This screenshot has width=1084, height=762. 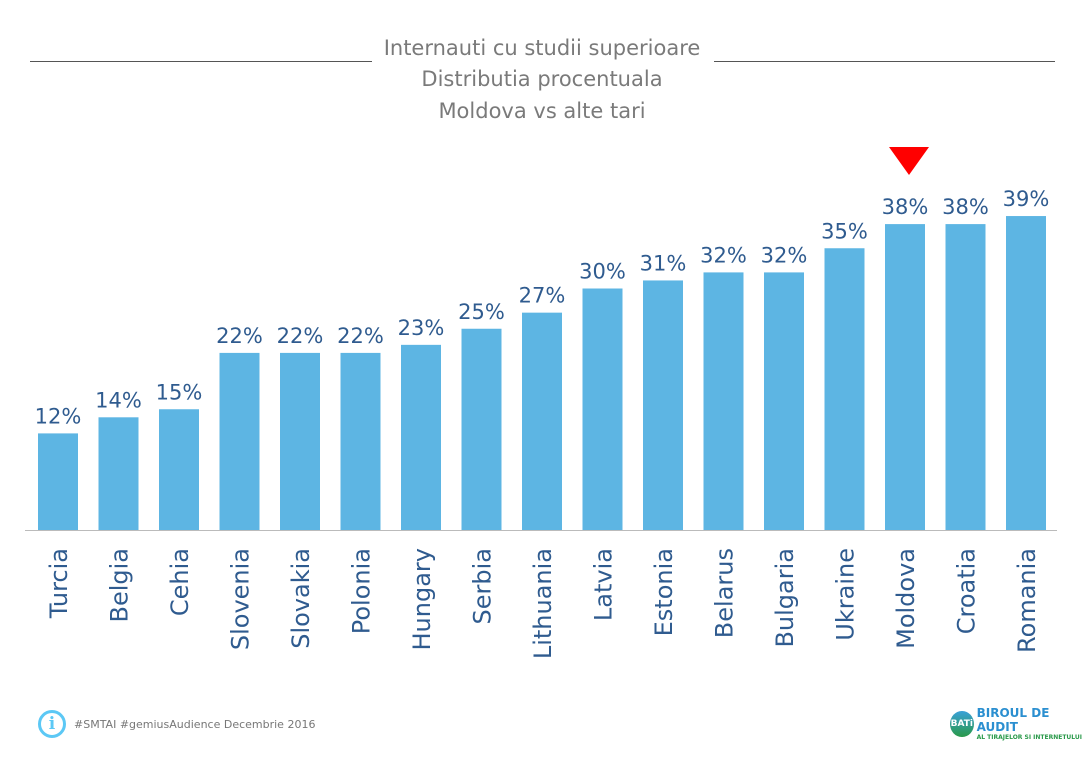 I want to click on bar-belarus, so click(x=723, y=401).